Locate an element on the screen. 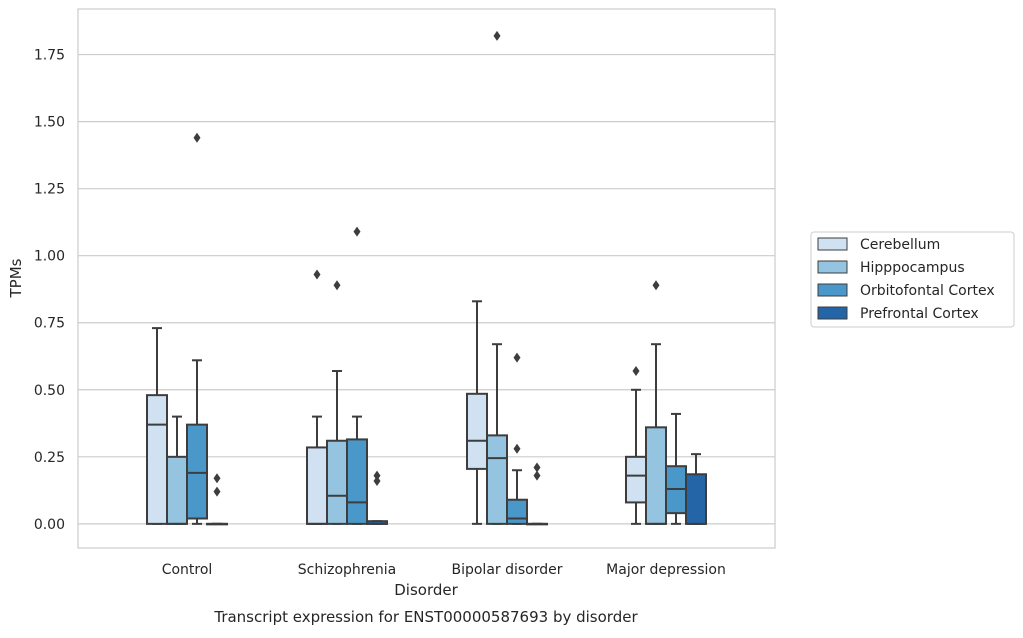 This screenshot has height=638, width=1023. x-tick-label: Bipolar disorder is located at coordinates (506, 570).